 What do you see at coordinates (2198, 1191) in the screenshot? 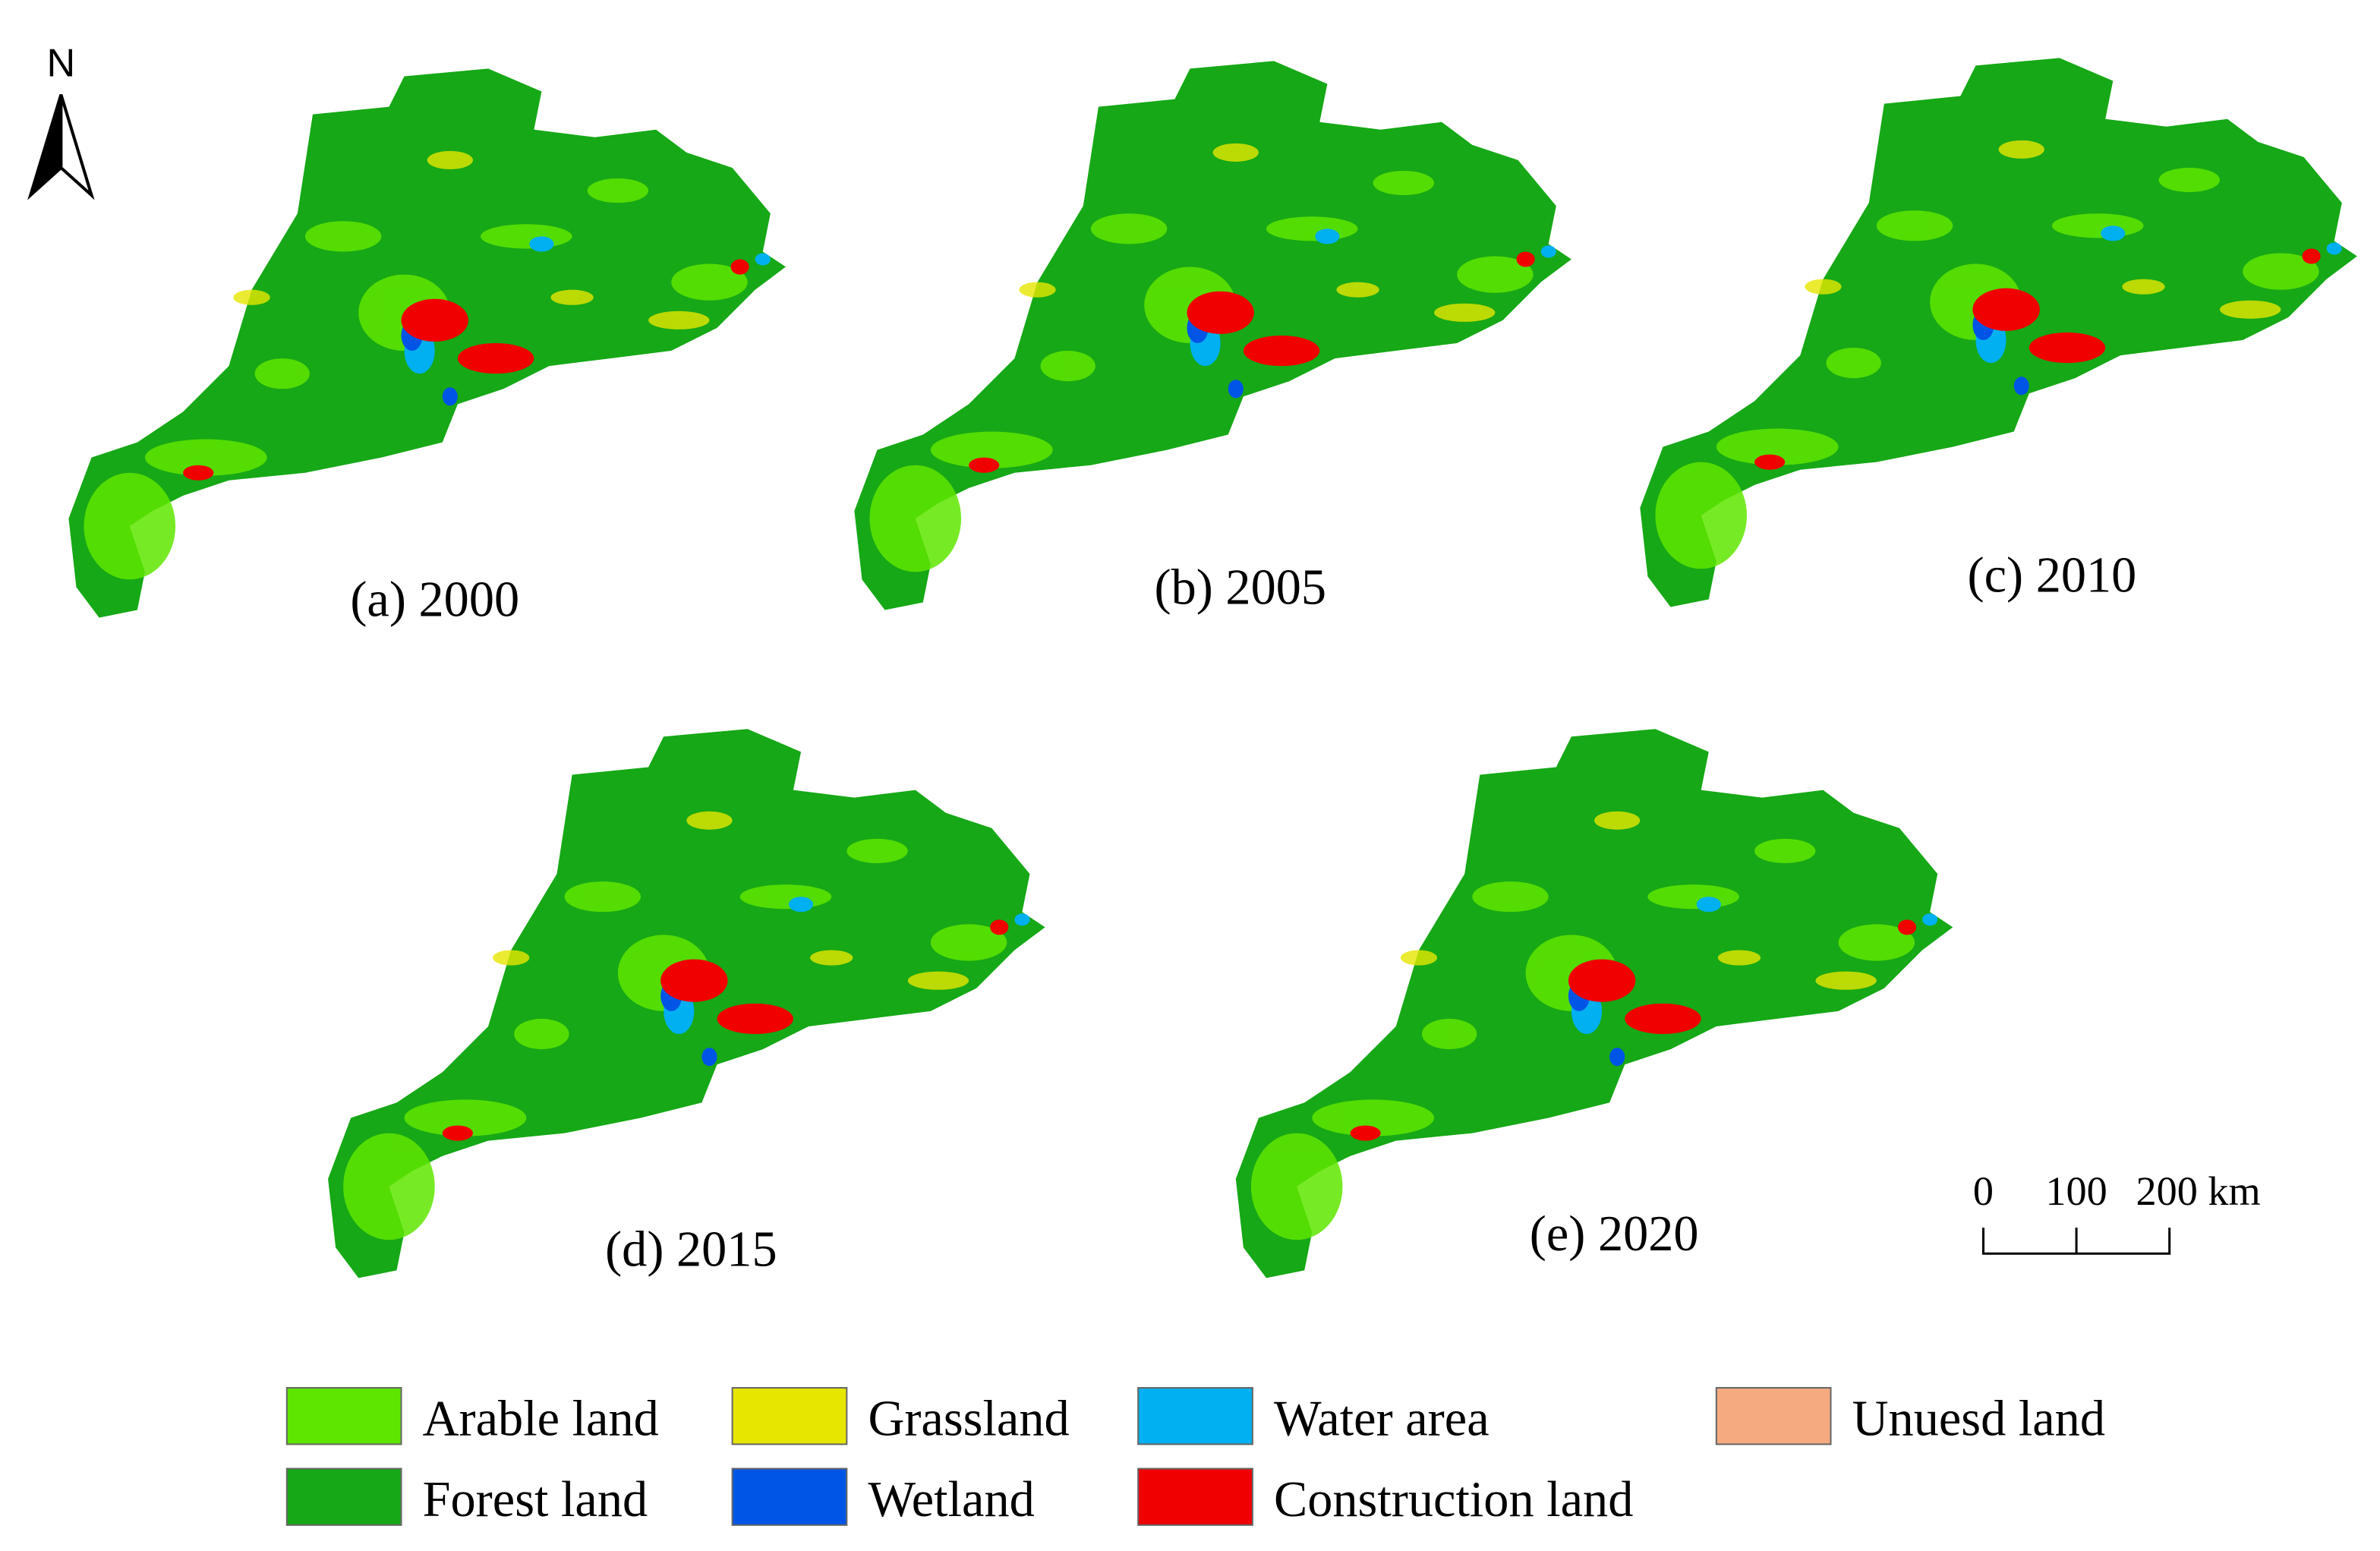
I see `scale-label: 200 km` at bounding box center [2198, 1191].